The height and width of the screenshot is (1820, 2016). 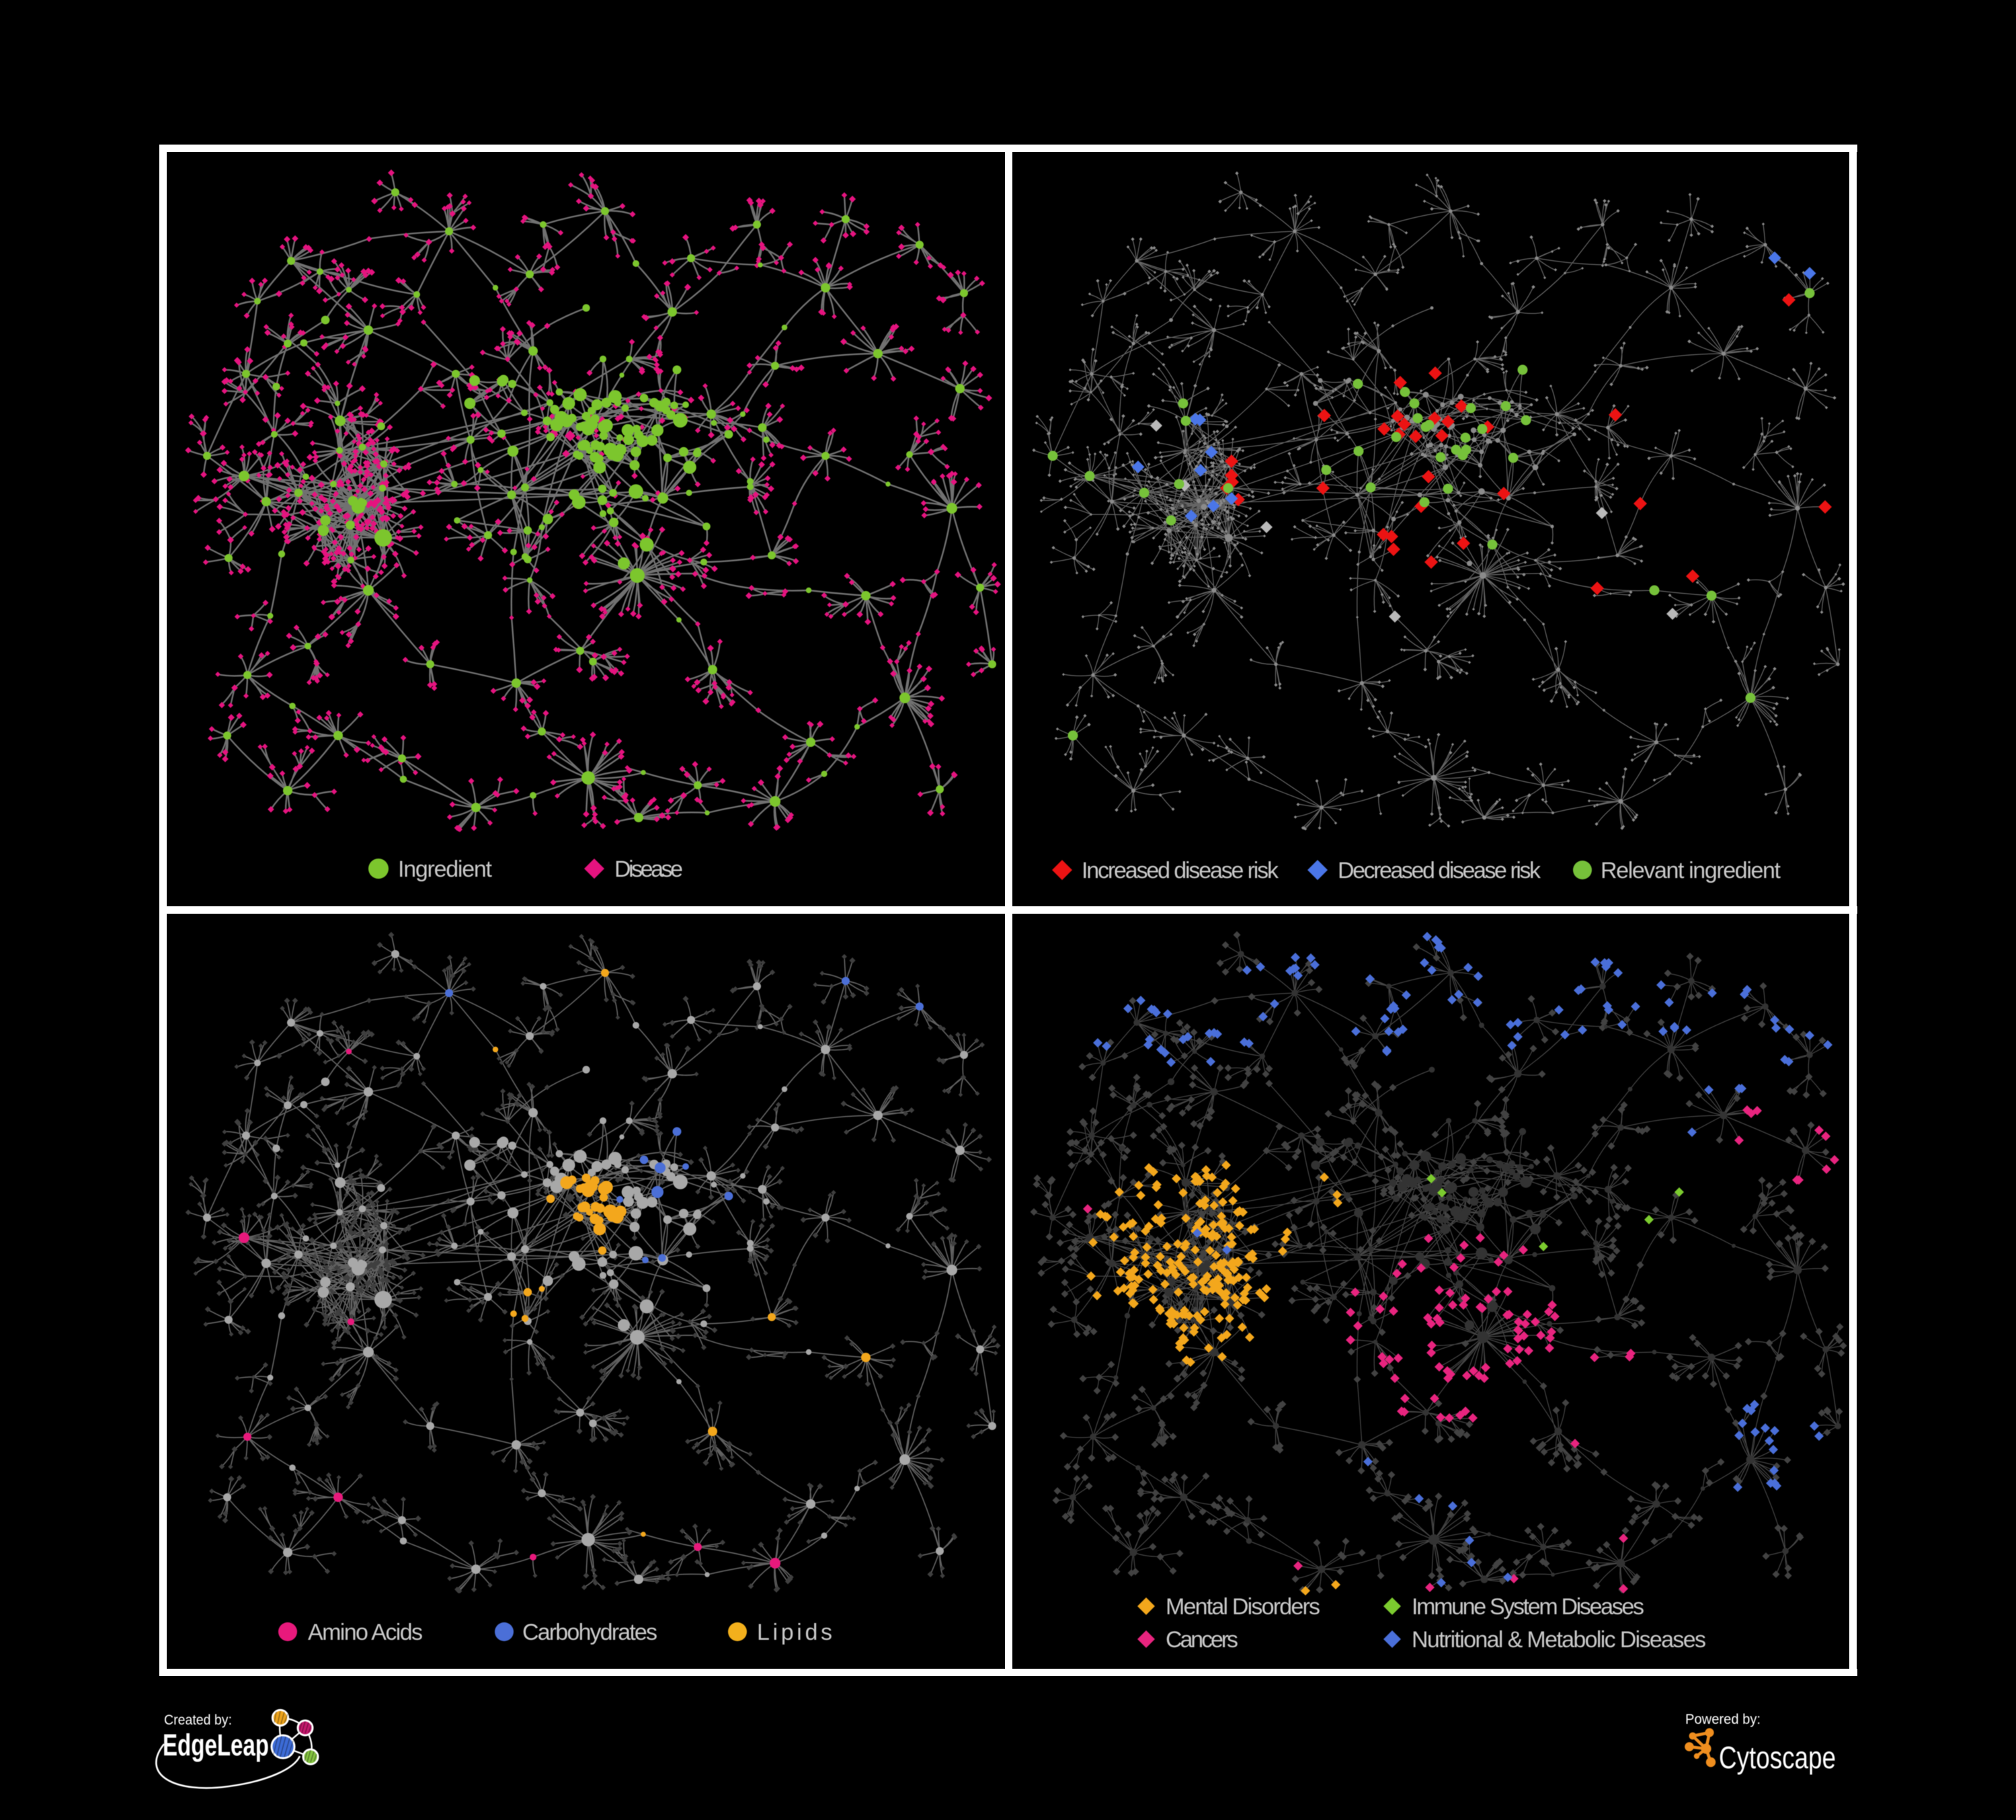 I want to click on svg-text: Relevant ingredient, so click(x=1691, y=870).